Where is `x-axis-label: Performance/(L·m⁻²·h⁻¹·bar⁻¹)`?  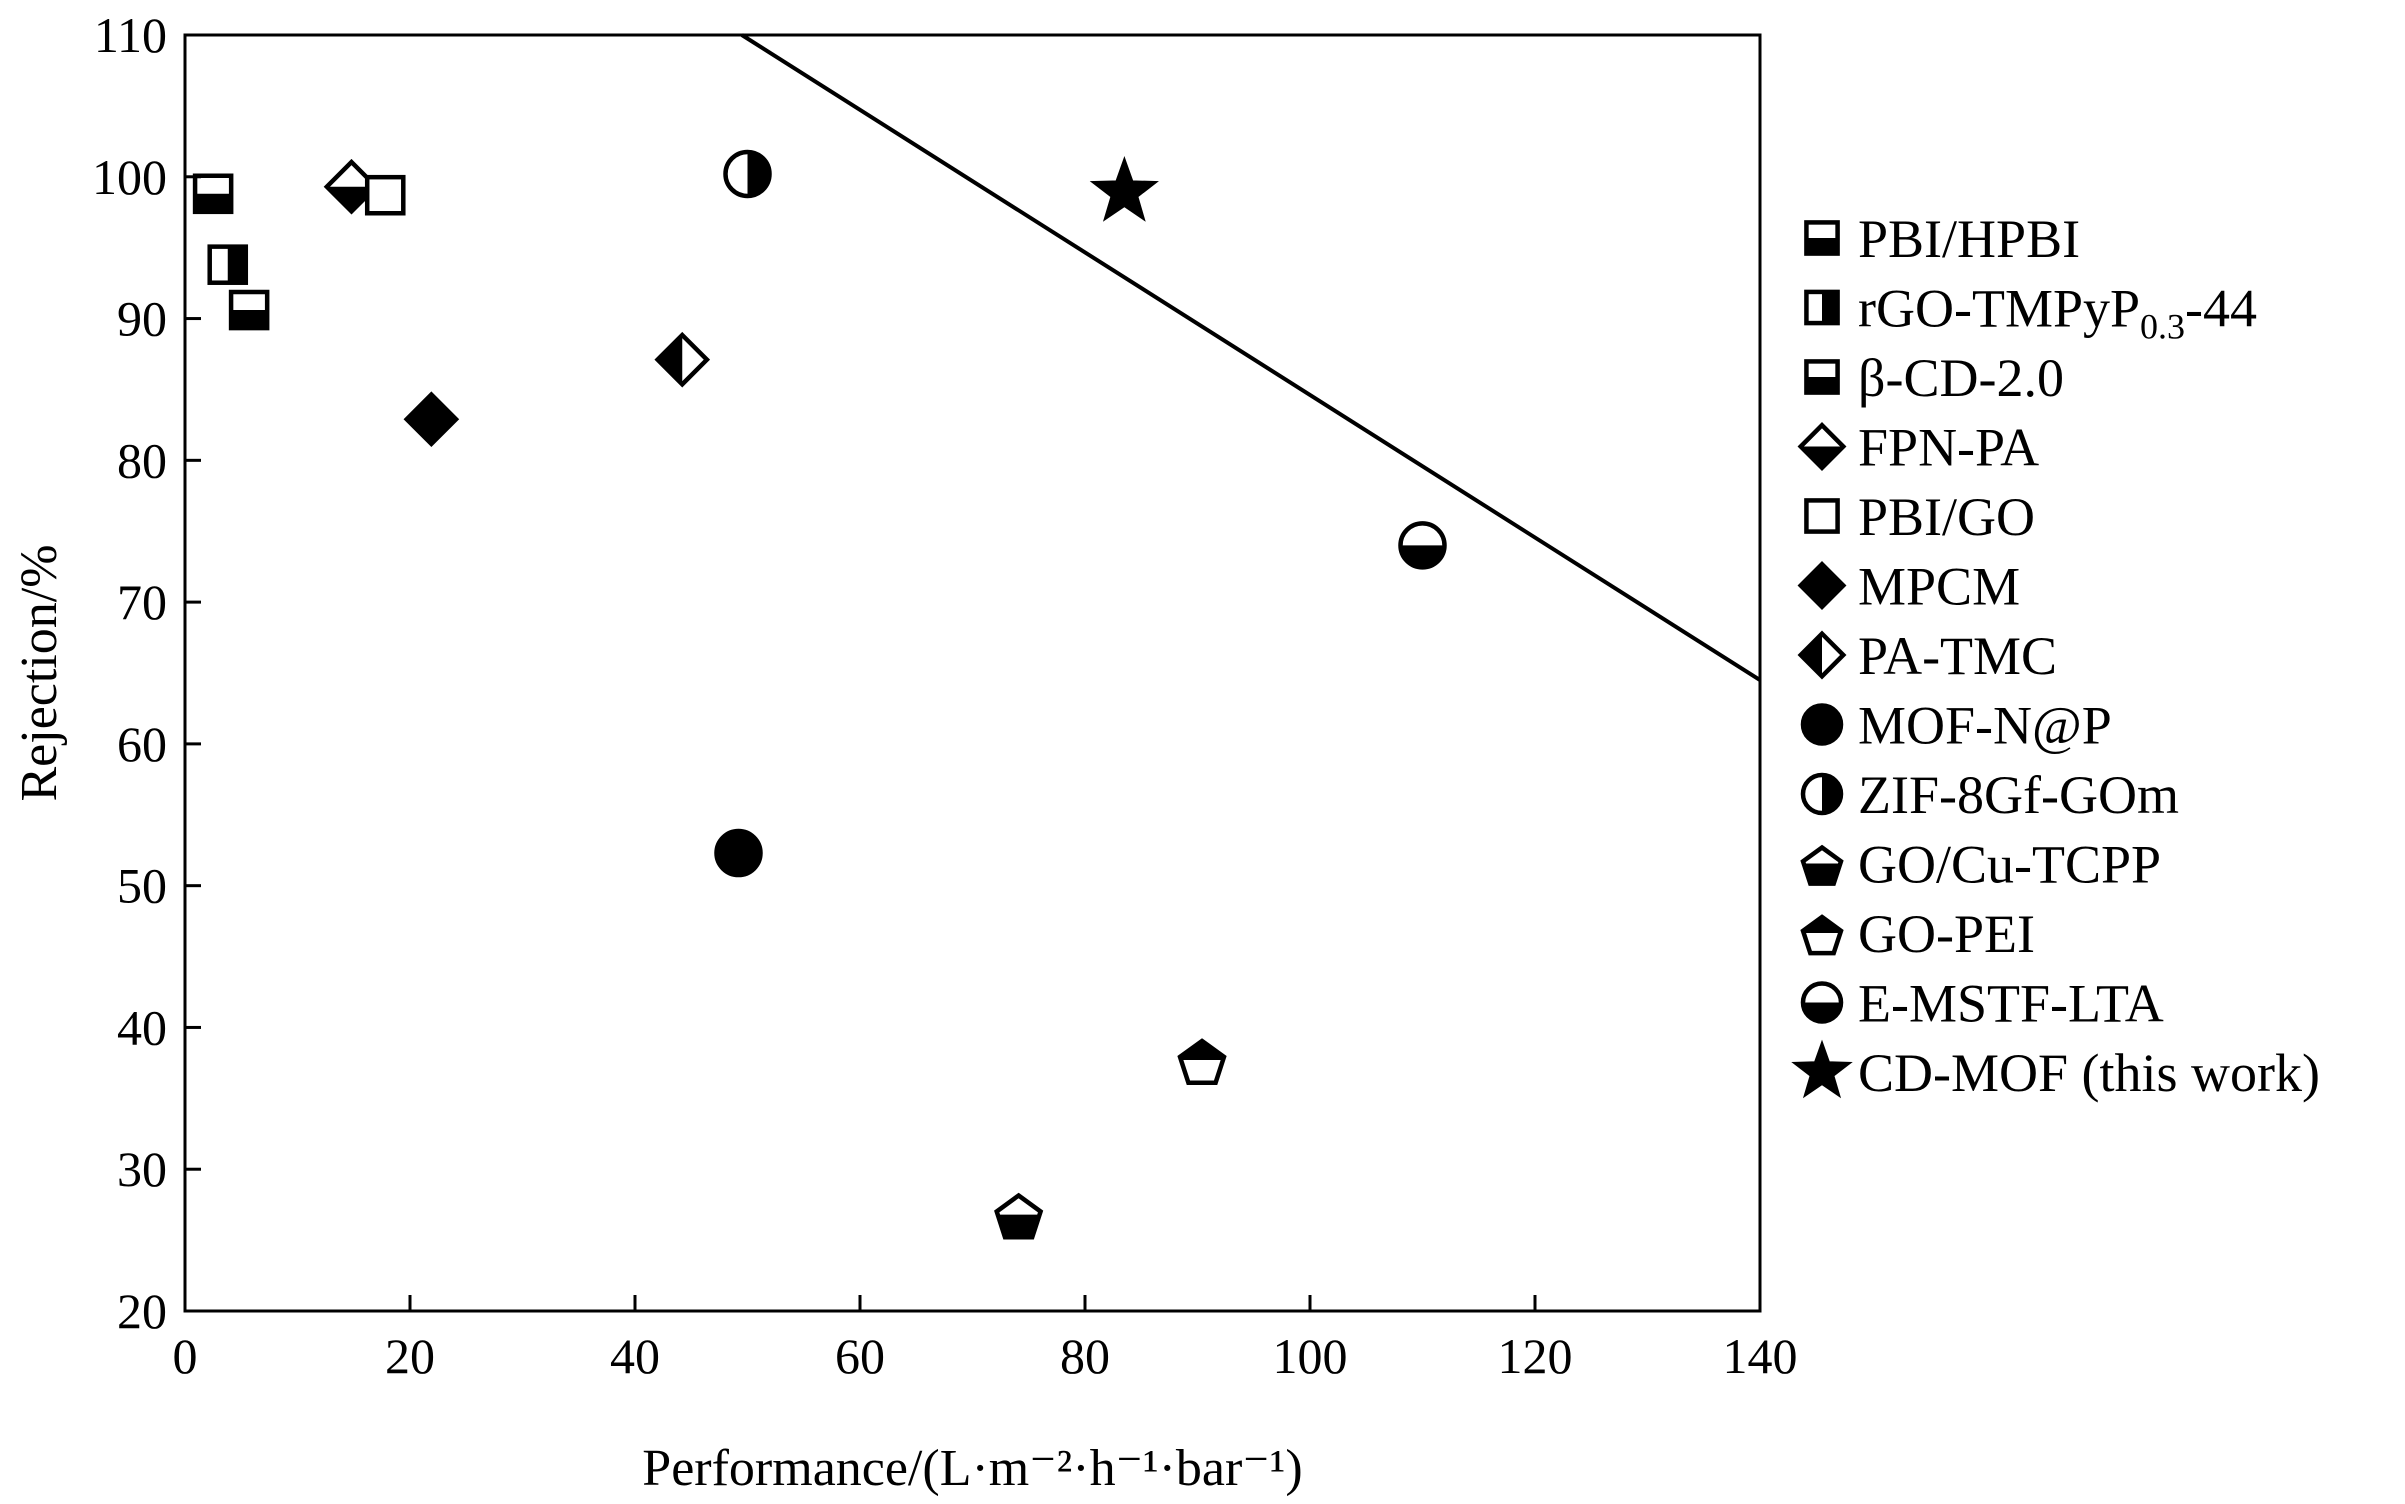
x-axis-label: Performance/(L·m⁻²·h⁻¹·bar⁻¹) is located at coordinates (972, 1468).